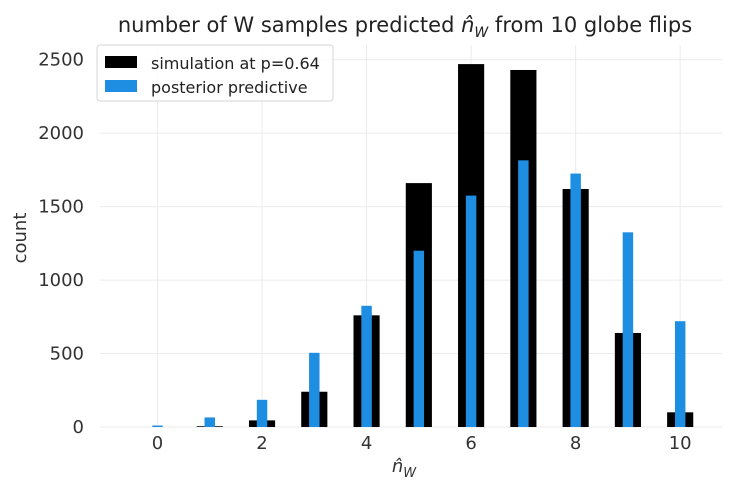  I want to click on y-tick-label: 0, so click(78, 427).